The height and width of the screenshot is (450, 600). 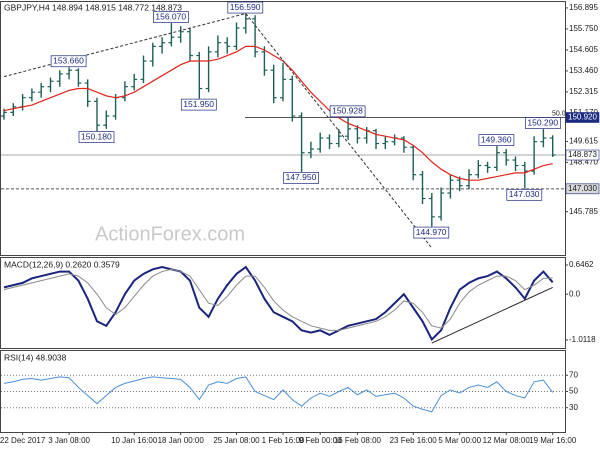 I want to click on x-tick-label: 18 Jan 00:00, so click(x=181, y=440).